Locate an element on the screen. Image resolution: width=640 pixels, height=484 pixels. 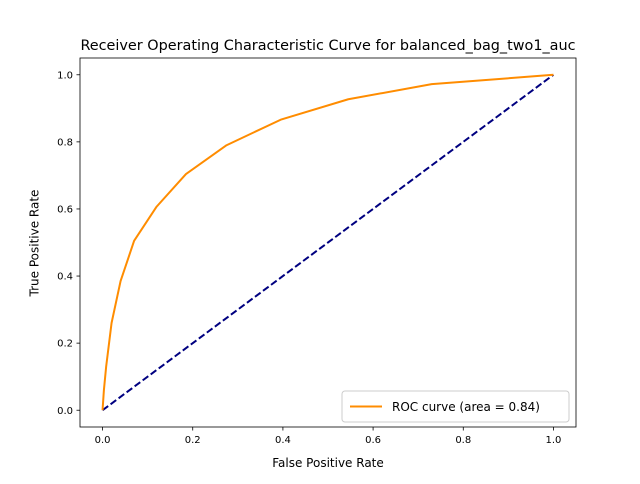
y-tick-label: 0.0 is located at coordinates (65, 411).